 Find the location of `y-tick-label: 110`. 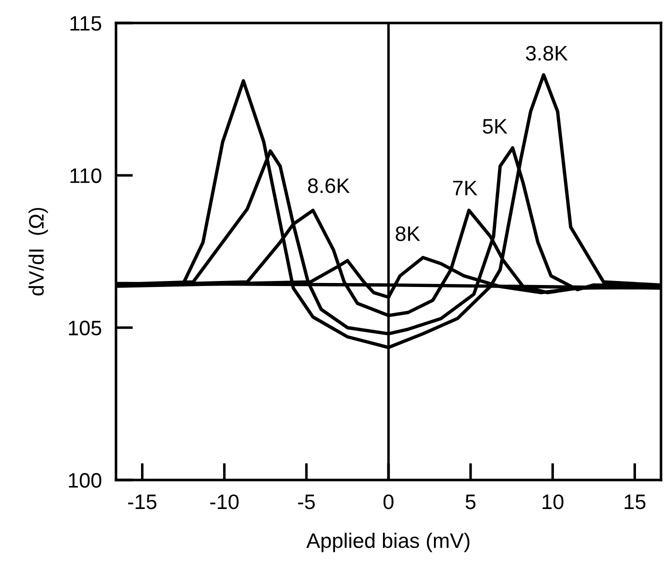

y-tick-label: 110 is located at coordinates (86, 176).